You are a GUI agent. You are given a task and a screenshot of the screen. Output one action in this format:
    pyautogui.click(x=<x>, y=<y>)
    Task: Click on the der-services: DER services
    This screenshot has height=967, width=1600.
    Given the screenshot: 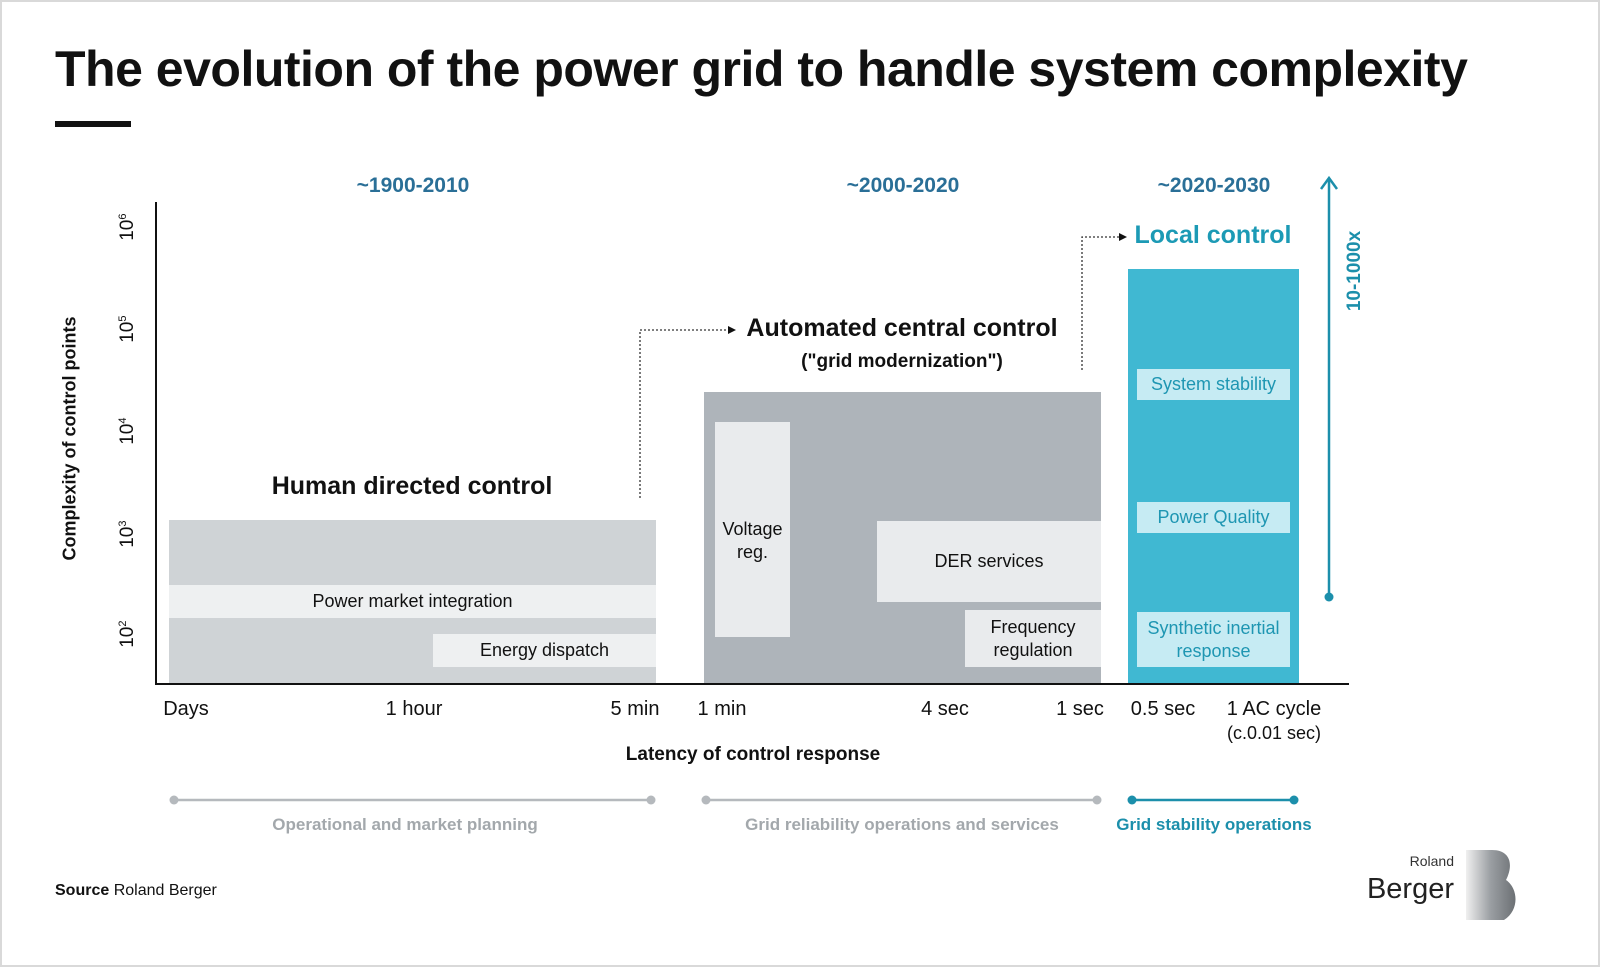 What is the action you would take?
    pyautogui.click(x=989, y=561)
    